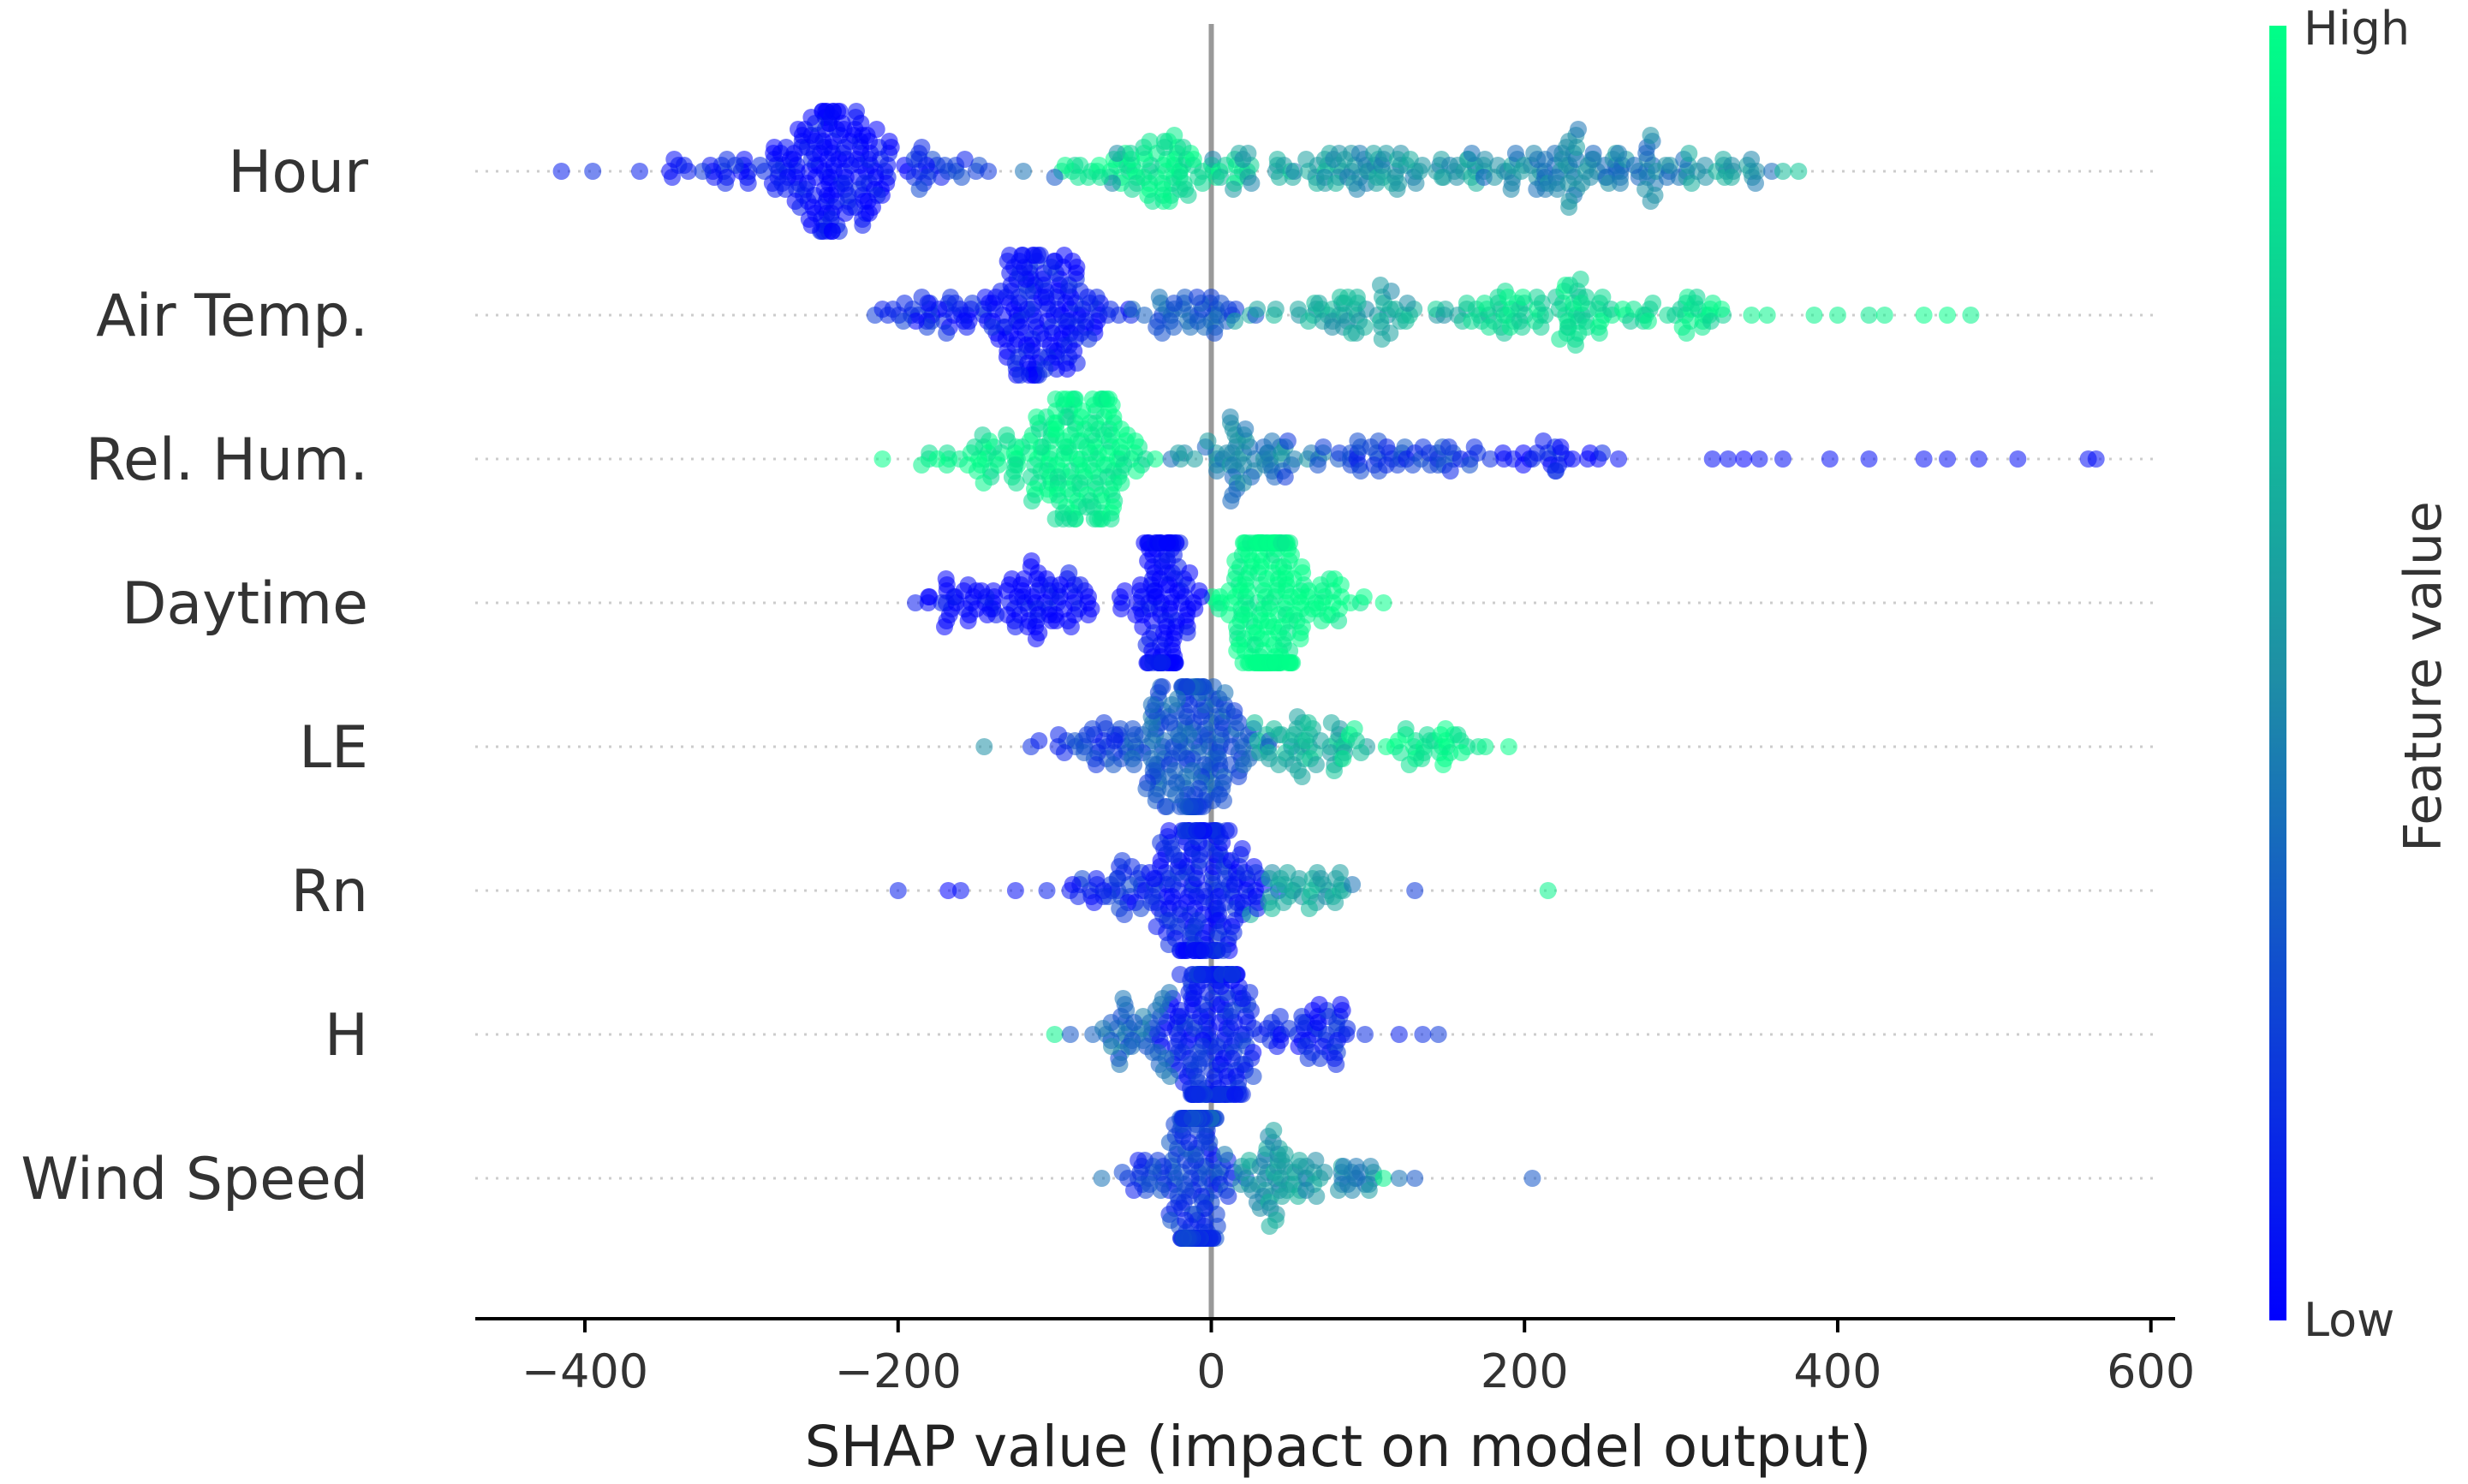 This screenshot has height=1484, width=2468. What do you see at coordinates (329, 892) in the screenshot?
I see `feature-label: Rn` at bounding box center [329, 892].